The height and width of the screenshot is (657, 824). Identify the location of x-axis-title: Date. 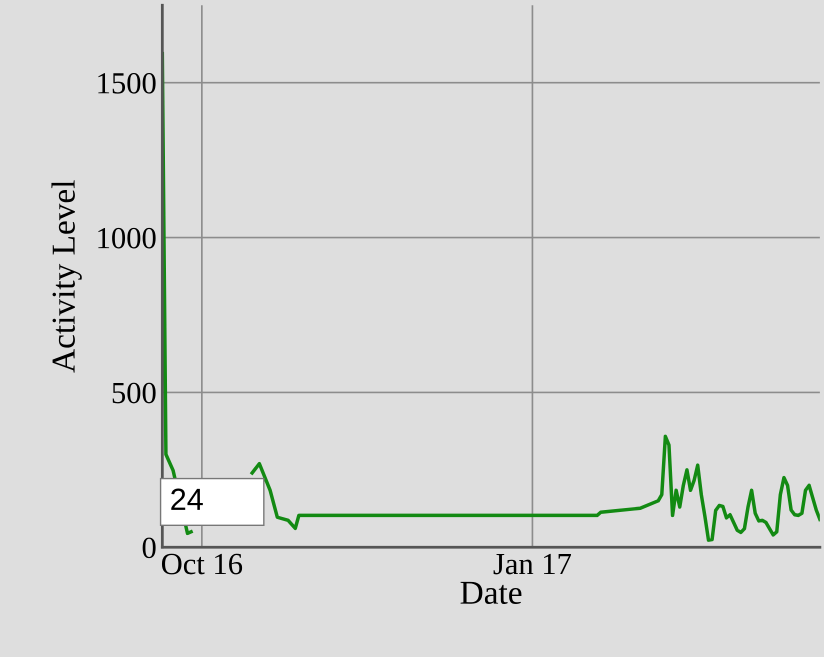
(491, 593).